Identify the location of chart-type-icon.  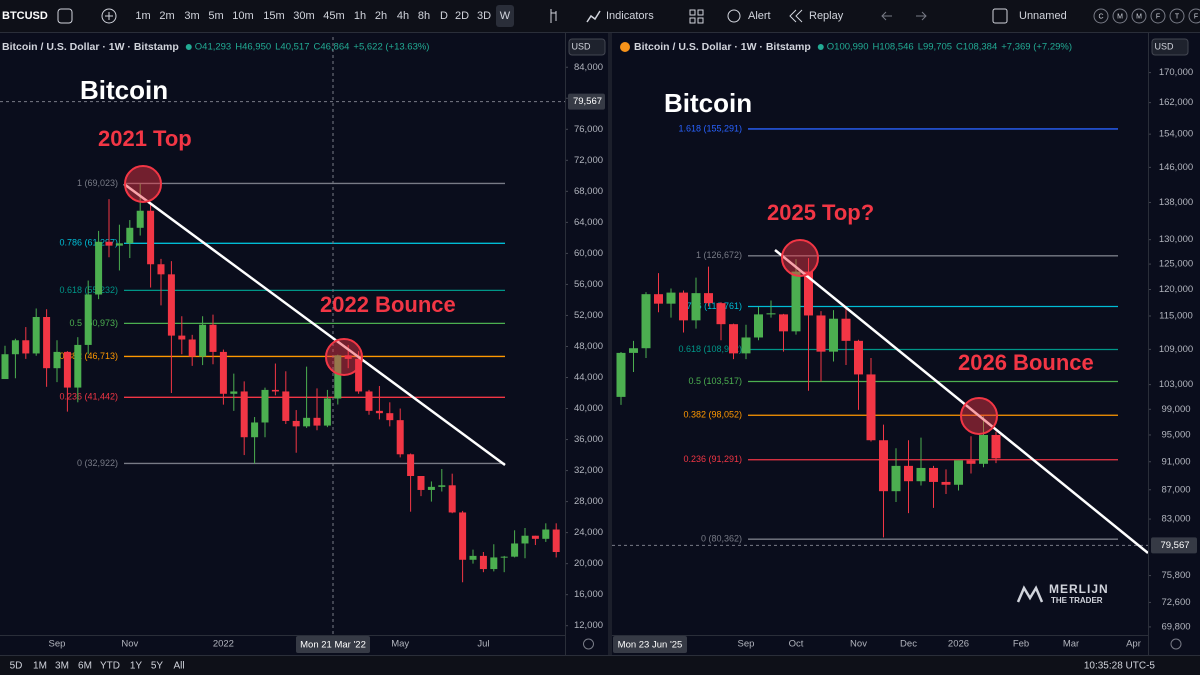
(553, 16).